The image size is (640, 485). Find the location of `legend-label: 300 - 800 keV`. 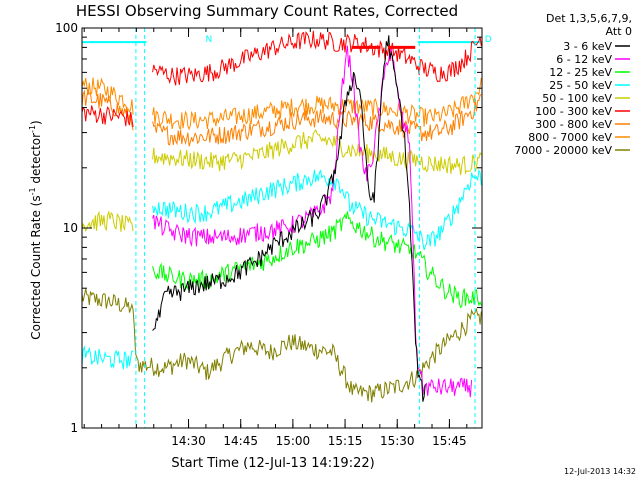

legend-label: 300 - 800 keV is located at coordinates (573, 124).